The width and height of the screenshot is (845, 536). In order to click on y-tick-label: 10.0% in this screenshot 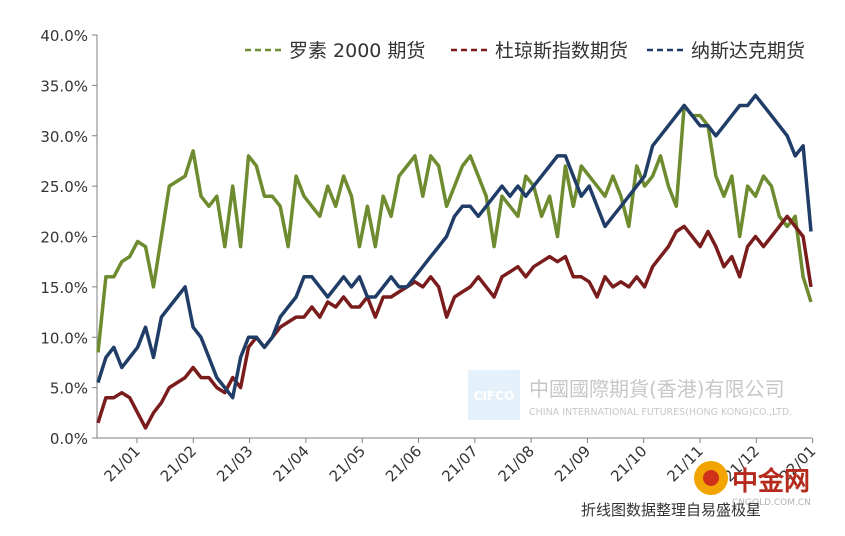, I will do `click(64, 338)`.